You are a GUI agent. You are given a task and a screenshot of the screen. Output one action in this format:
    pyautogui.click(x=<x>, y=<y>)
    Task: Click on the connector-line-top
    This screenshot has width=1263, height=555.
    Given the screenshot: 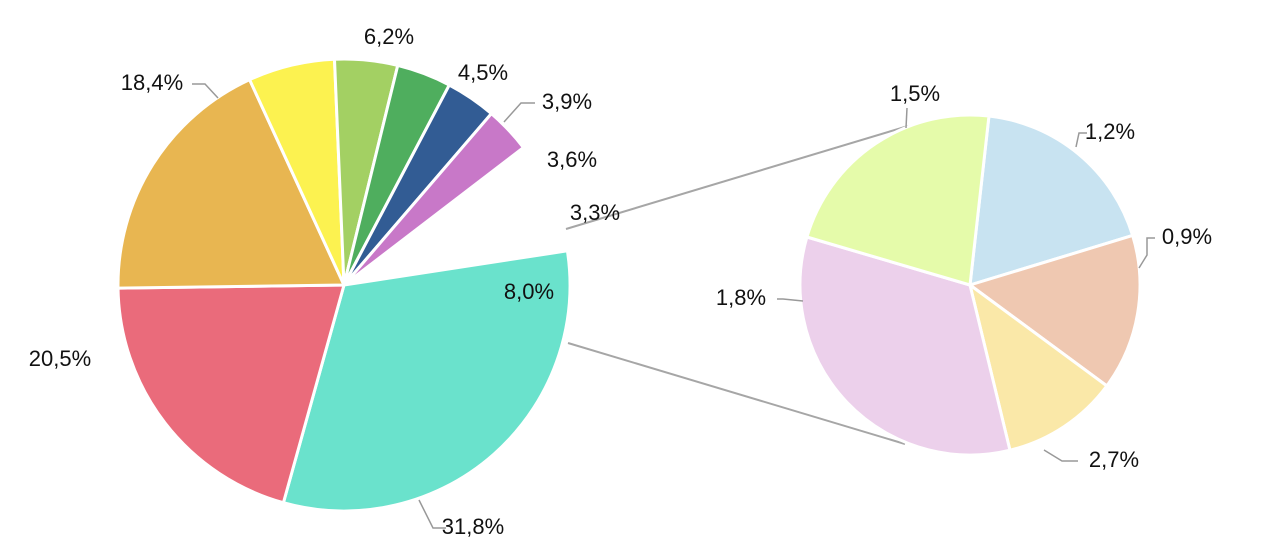 What is the action you would take?
    pyautogui.click(x=737, y=177)
    